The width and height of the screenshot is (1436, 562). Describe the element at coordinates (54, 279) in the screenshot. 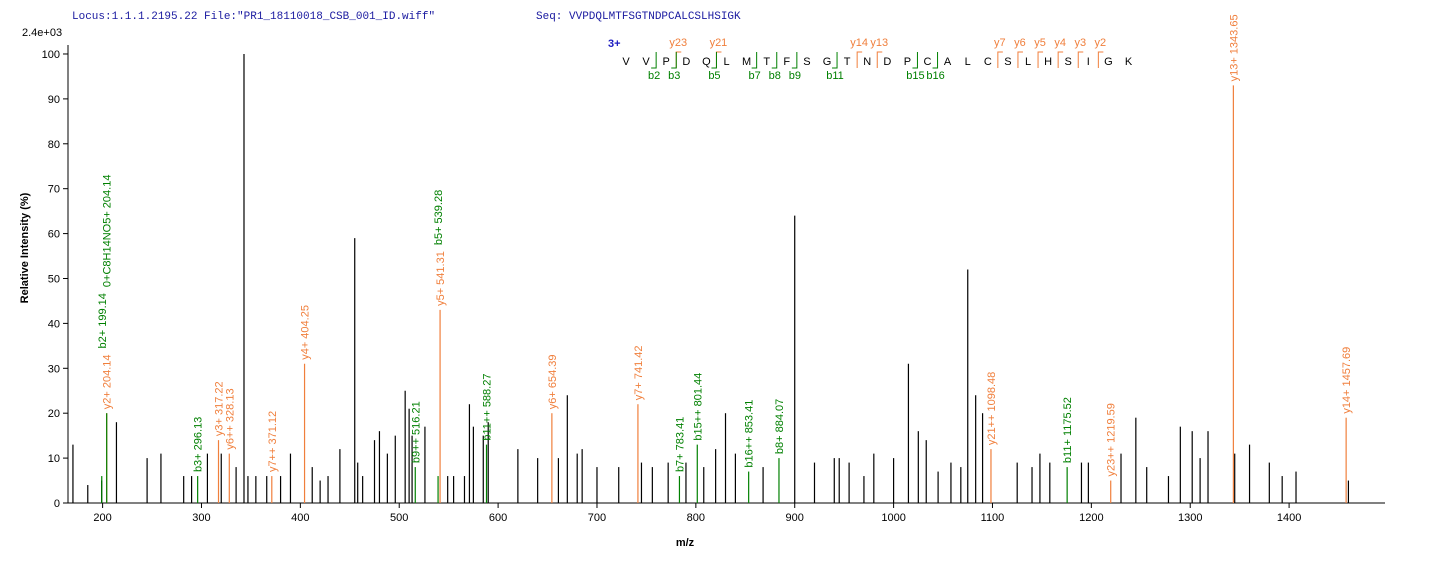

I see `y-tick-label: 50` at that location.